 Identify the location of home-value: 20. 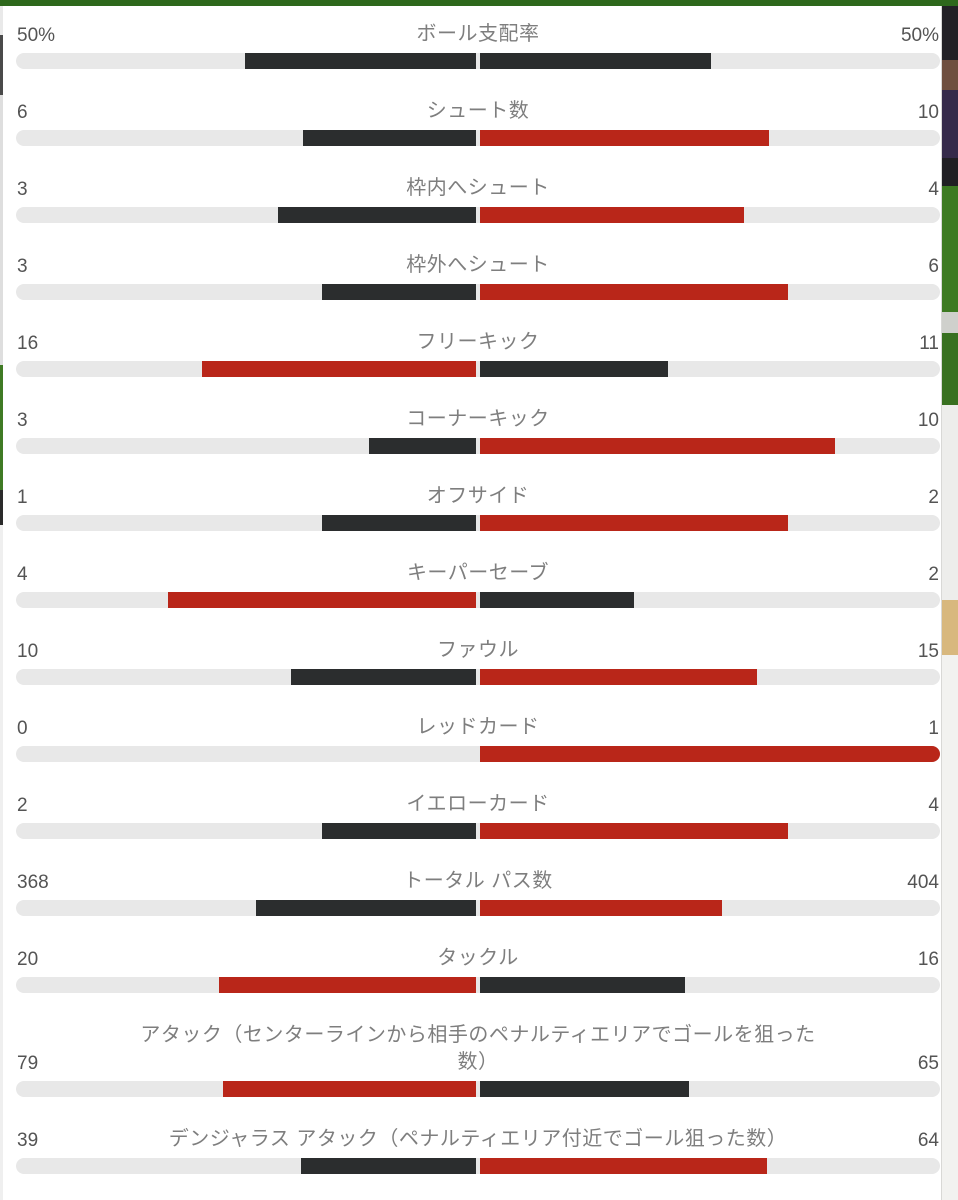
(28, 959).